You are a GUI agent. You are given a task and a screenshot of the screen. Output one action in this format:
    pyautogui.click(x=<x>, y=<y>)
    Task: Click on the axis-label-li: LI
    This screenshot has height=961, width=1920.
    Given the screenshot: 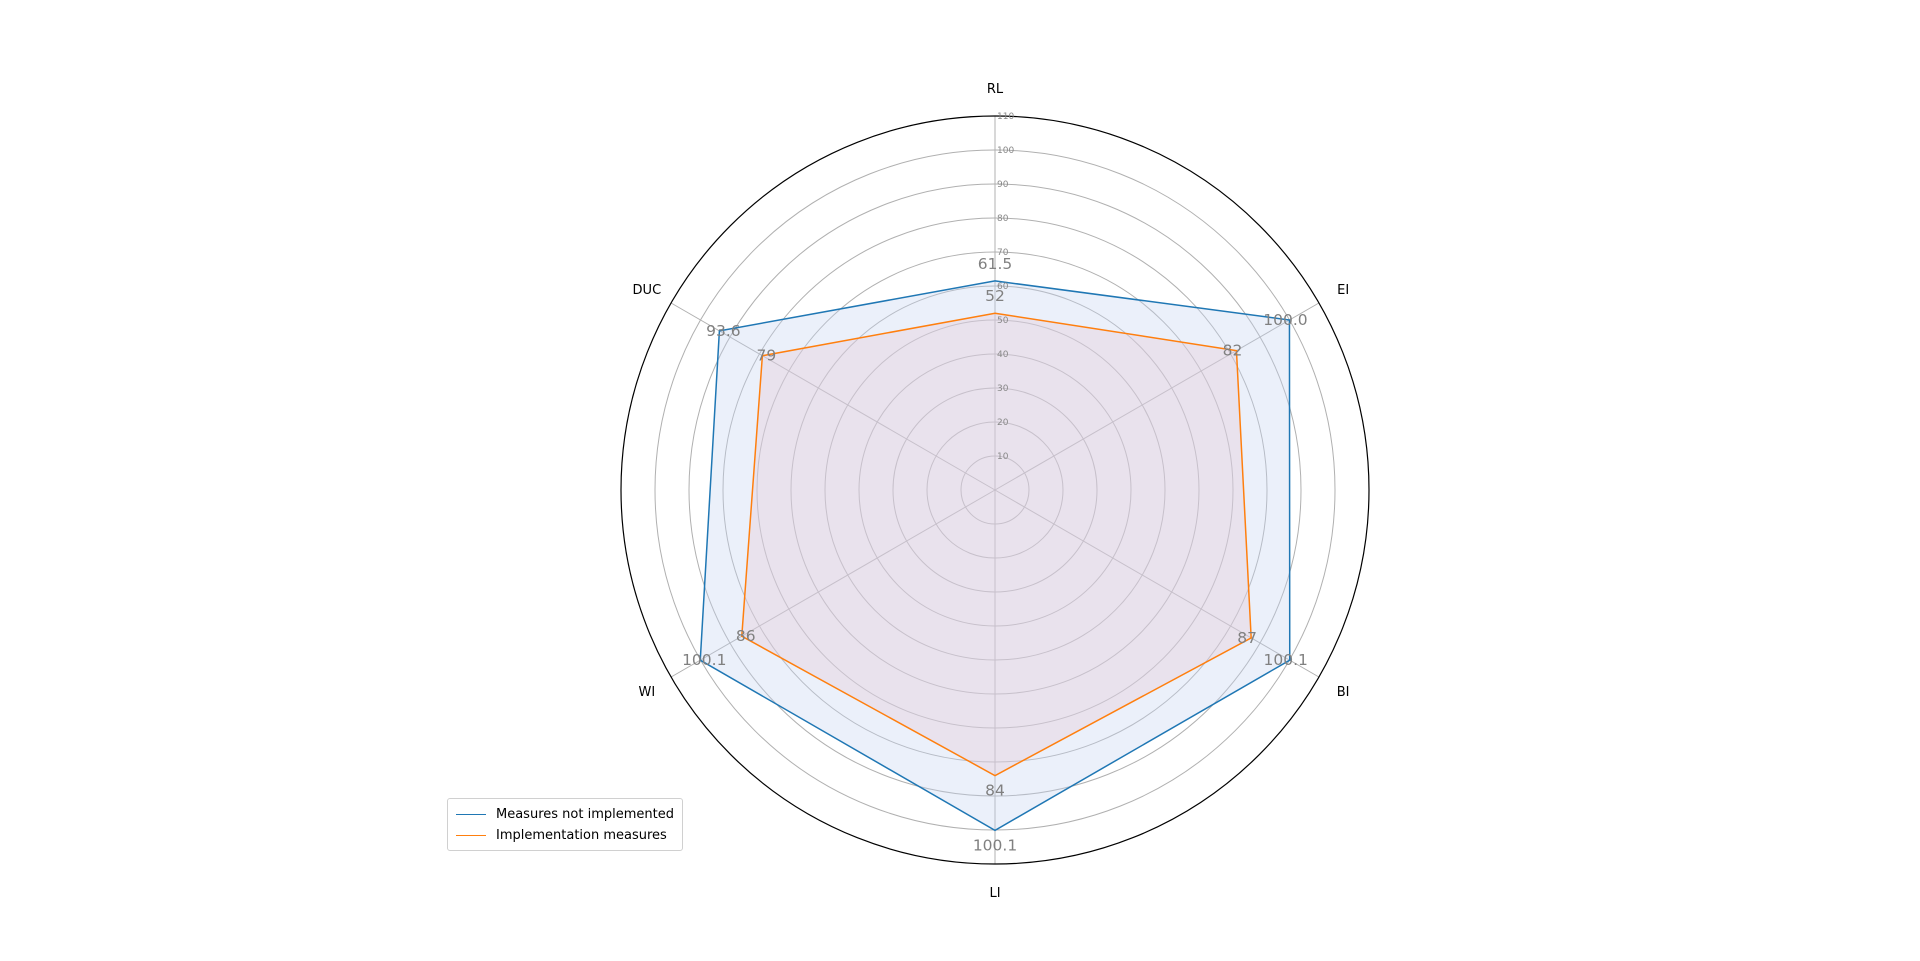 What is the action you would take?
    pyautogui.click(x=994, y=893)
    